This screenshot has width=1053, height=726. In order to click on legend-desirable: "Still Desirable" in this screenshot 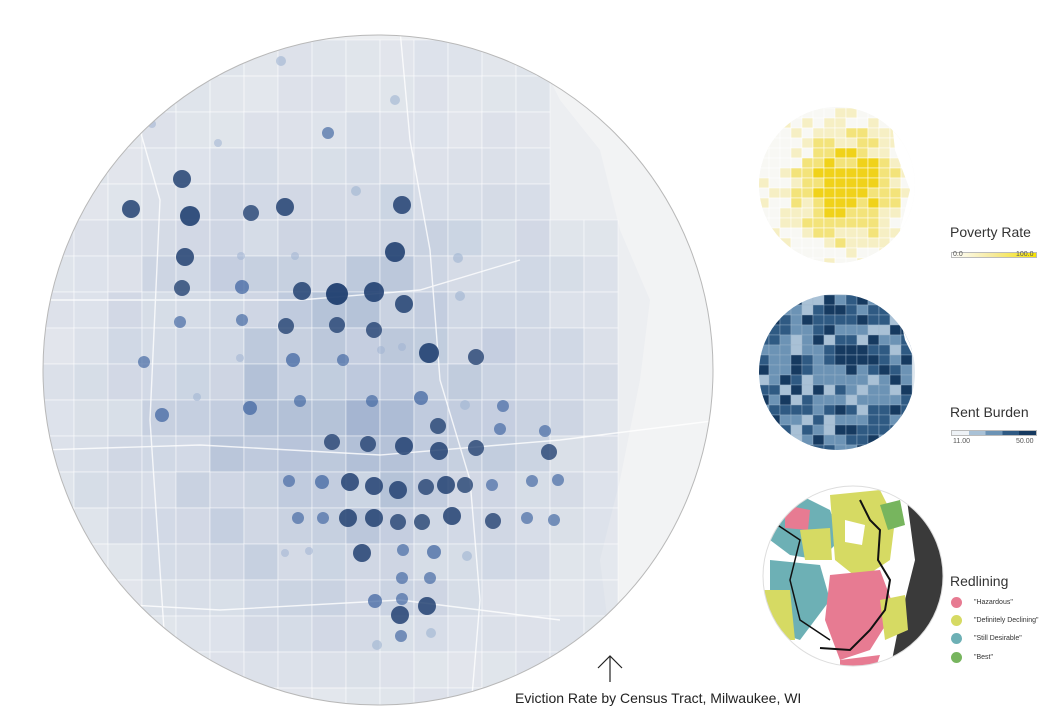, I will do `click(986, 638)`.